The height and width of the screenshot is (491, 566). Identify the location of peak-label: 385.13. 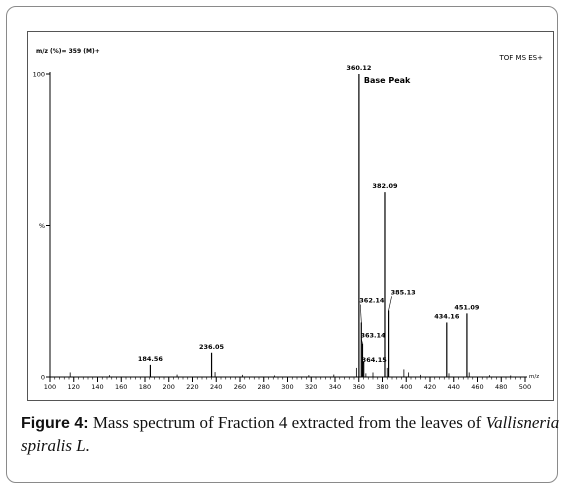
(403, 292).